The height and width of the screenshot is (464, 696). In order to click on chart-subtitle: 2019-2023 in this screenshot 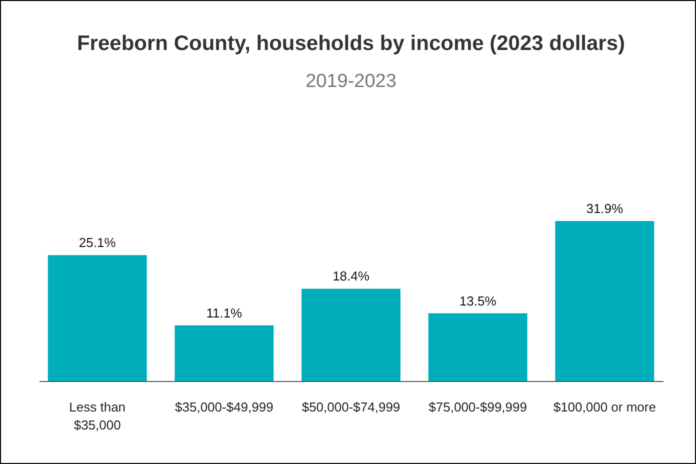, I will do `click(351, 81)`.